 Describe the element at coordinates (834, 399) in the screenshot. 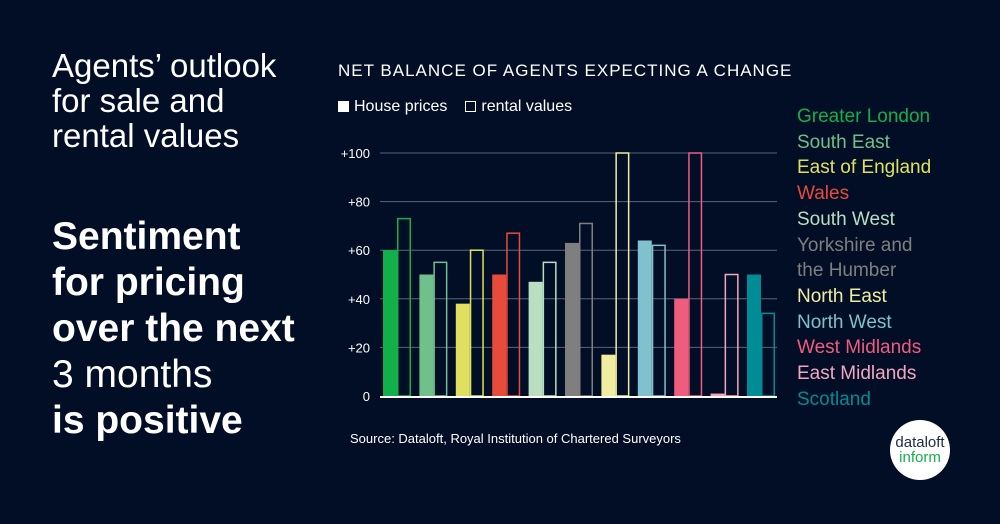

I see `region-legend-item: Scotland` at that location.